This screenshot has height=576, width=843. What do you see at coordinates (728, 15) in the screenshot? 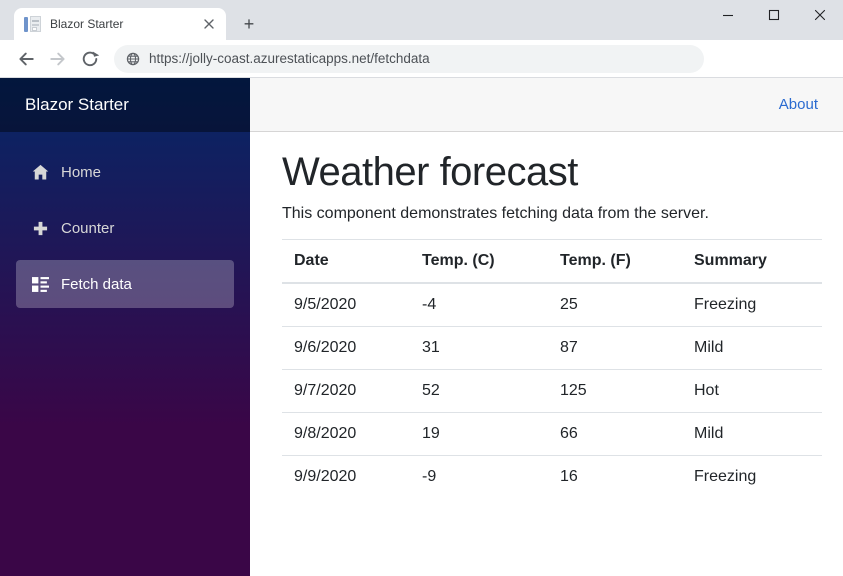
I see `window-minimize-button` at bounding box center [728, 15].